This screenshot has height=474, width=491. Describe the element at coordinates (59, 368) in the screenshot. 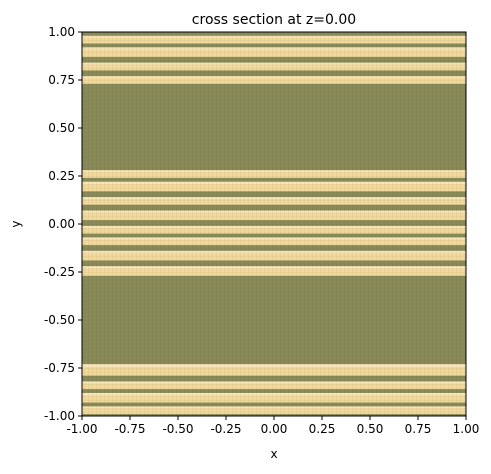

I see `y-tick-label: -0.75` at that location.